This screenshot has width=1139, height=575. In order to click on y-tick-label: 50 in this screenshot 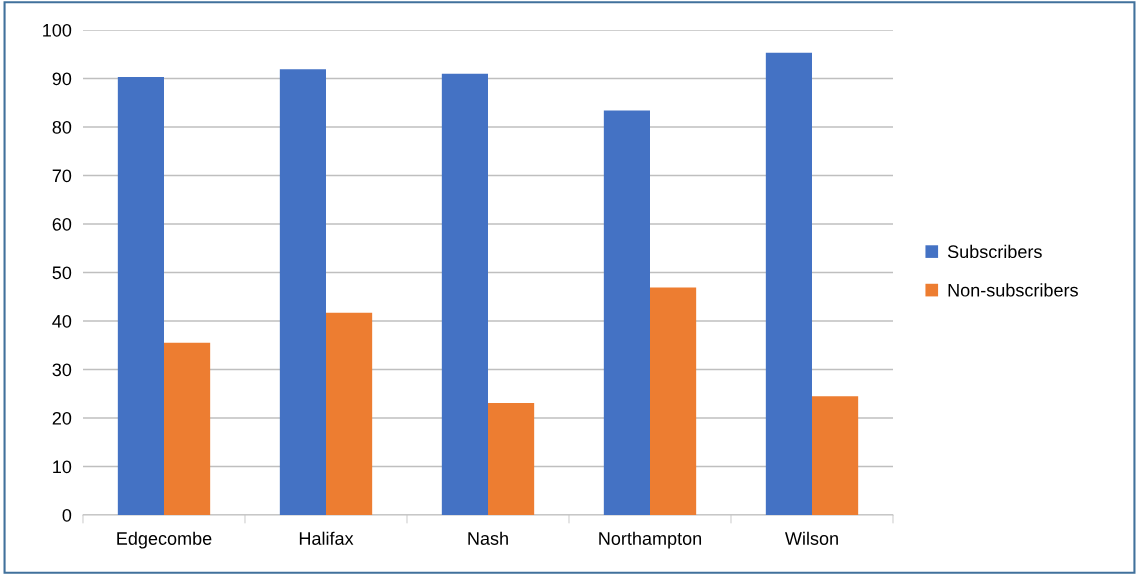, I will do `click(62, 273)`.